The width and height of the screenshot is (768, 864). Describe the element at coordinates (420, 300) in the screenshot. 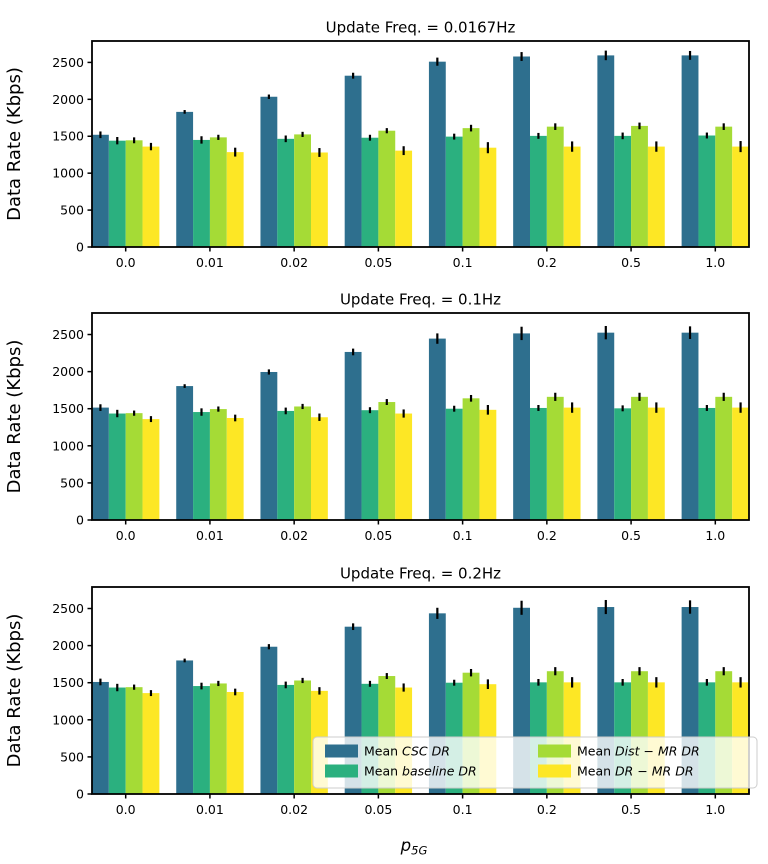

I see `subplot-title: Update Freq. = 0.1Hz` at that location.